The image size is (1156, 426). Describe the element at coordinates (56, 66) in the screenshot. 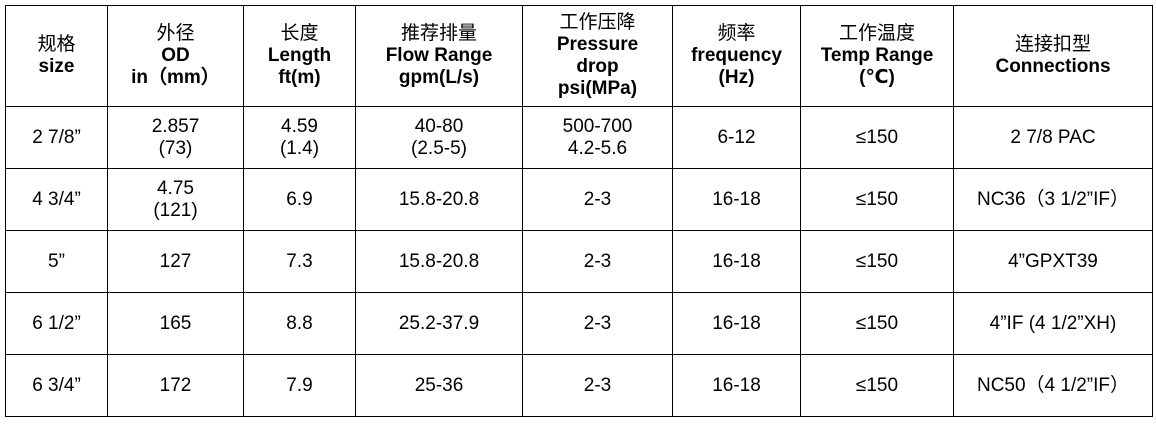

I see `header-text: size` at that location.